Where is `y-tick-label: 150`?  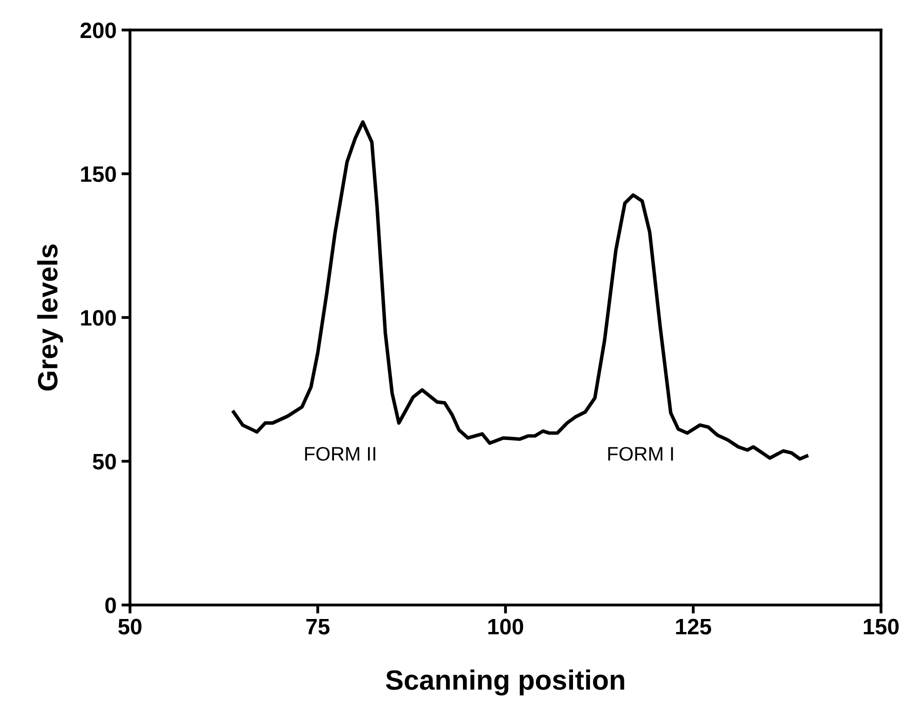 y-tick-label: 150 is located at coordinates (98, 174).